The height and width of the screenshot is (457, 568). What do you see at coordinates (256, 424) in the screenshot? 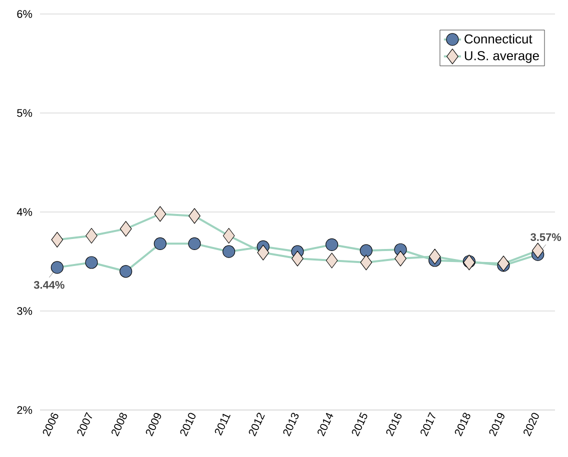
I see `x-tick-label: 2012` at bounding box center [256, 424].